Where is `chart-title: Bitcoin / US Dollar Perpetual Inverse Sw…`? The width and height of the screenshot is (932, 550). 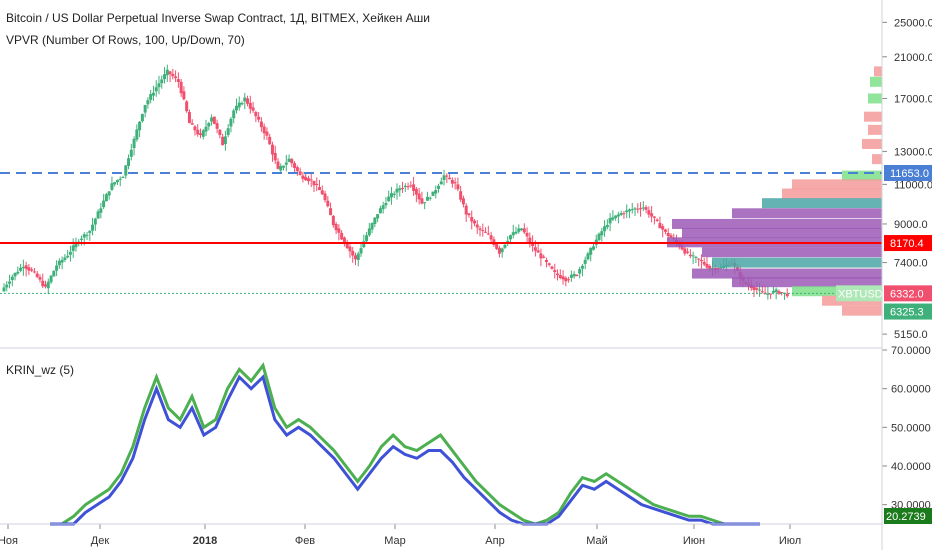
chart-title: Bitcoin / US Dollar Perpetual Inverse Sw… is located at coordinates (218, 18).